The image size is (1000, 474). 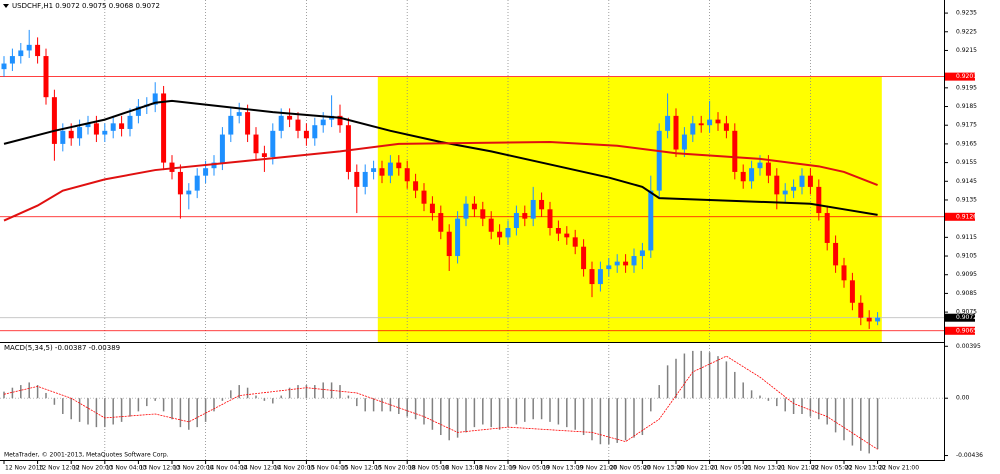 I want to click on x-tick-label: 22 Nov 13:00, so click(x=865, y=468).